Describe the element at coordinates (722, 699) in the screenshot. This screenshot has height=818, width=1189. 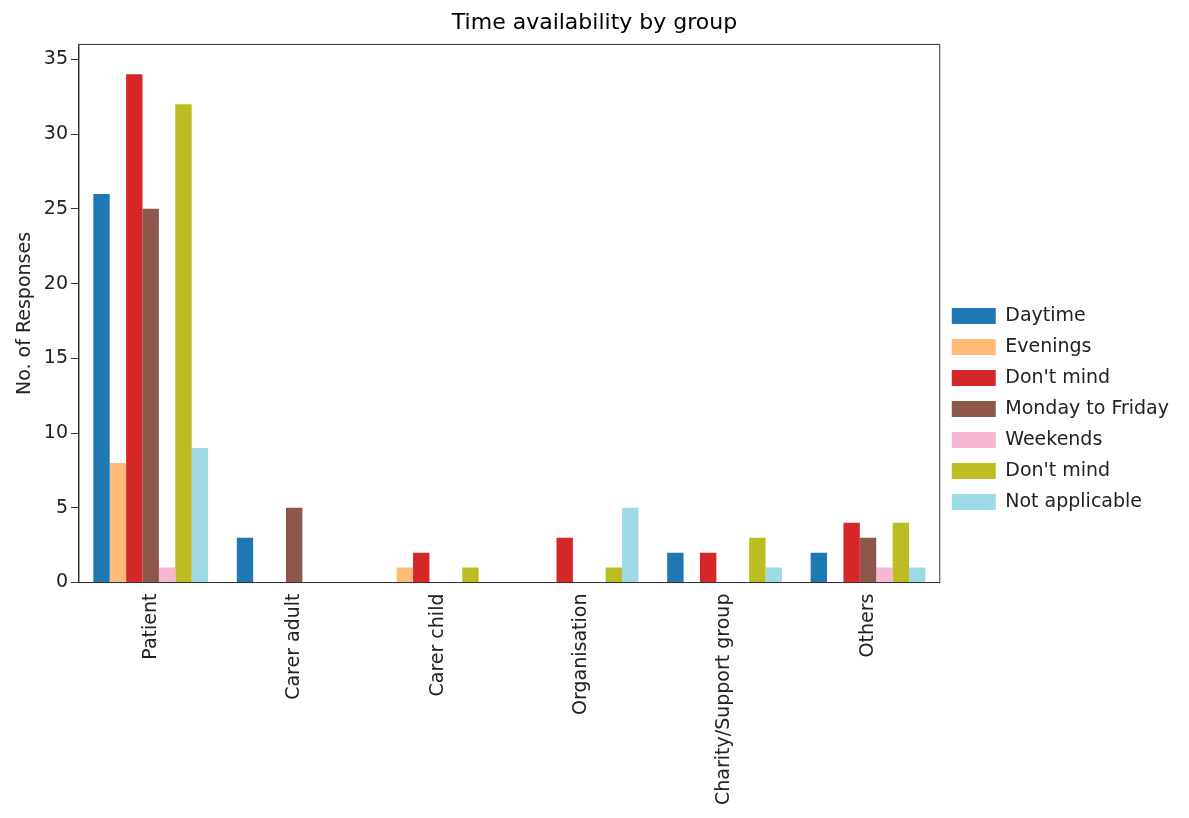
I see `x-tick-label: Charity/Support group` at that location.